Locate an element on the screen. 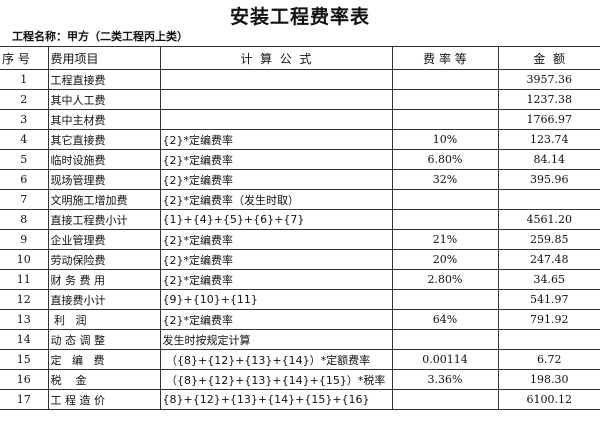 The image size is (600, 423). row-number: 4 is located at coordinates (24, 139).